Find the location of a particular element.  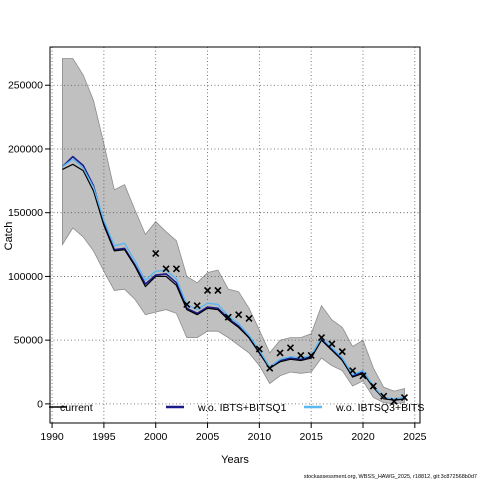

x-tick-label: 2005 is located at coordinates (208, 437).